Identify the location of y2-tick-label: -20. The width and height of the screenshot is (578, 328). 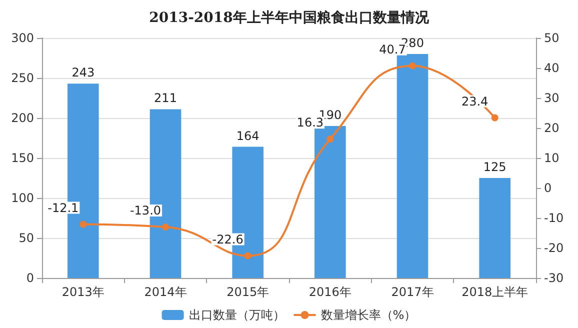
(554, 248).